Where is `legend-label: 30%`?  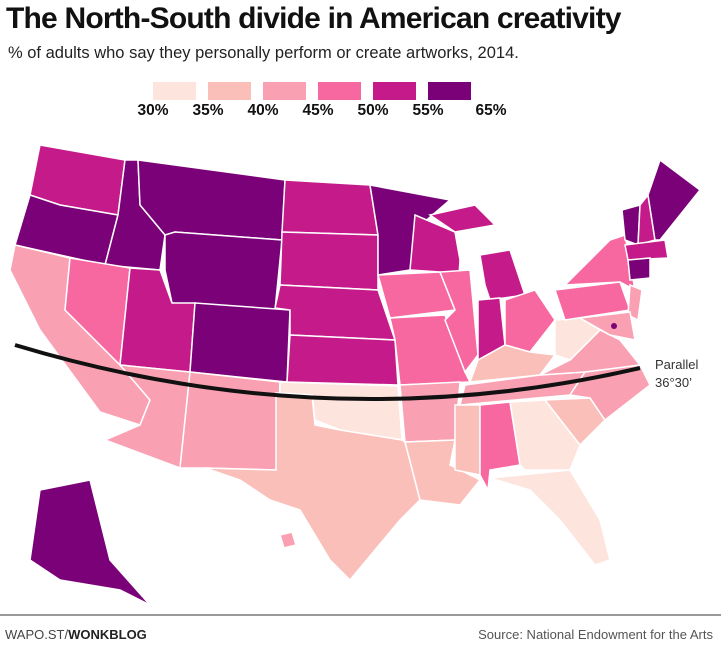
legend-label: 30% is located at coordinates (153, 110).